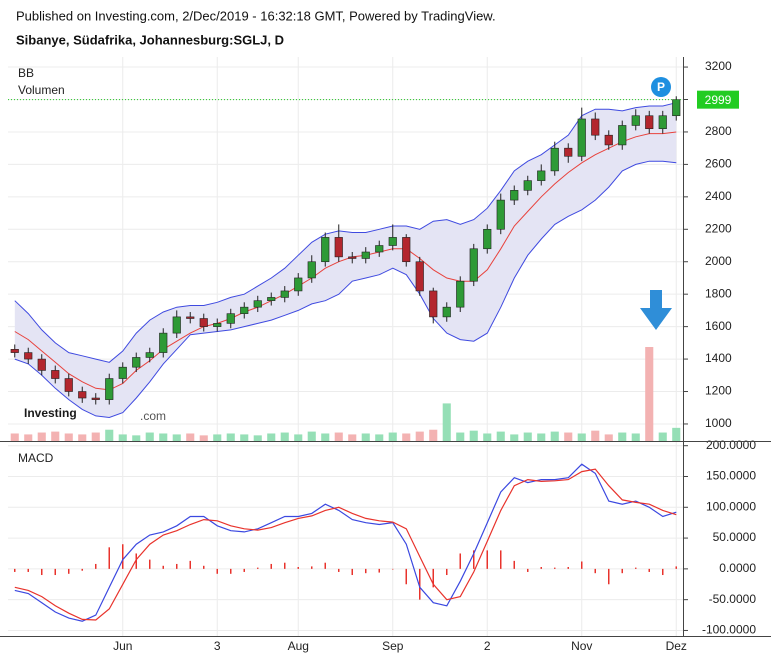  What do you see at coordinates (95, 414) in the screenshot?
I see `watermark: Investing .com` at bounding box center [95, 414].